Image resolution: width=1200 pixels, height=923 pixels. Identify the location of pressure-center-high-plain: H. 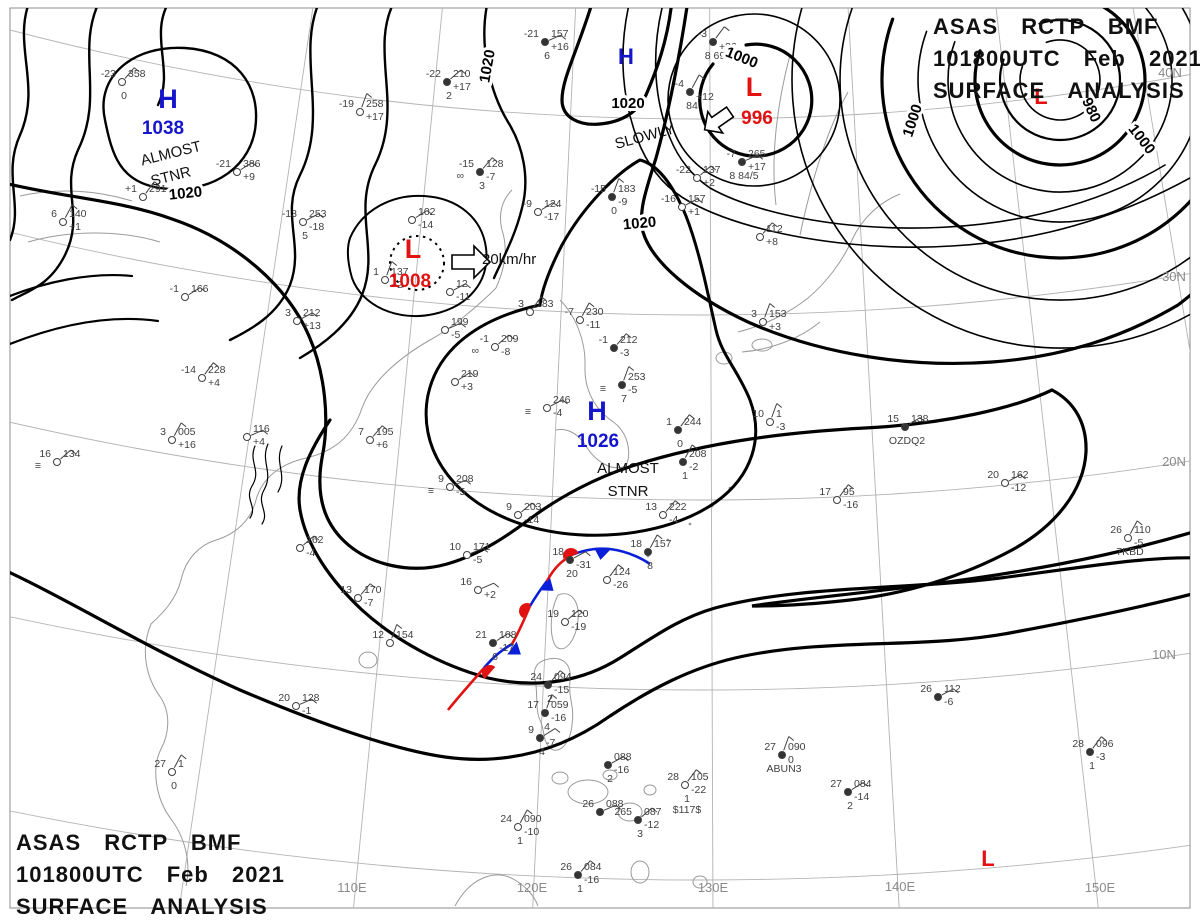
(626, 56).